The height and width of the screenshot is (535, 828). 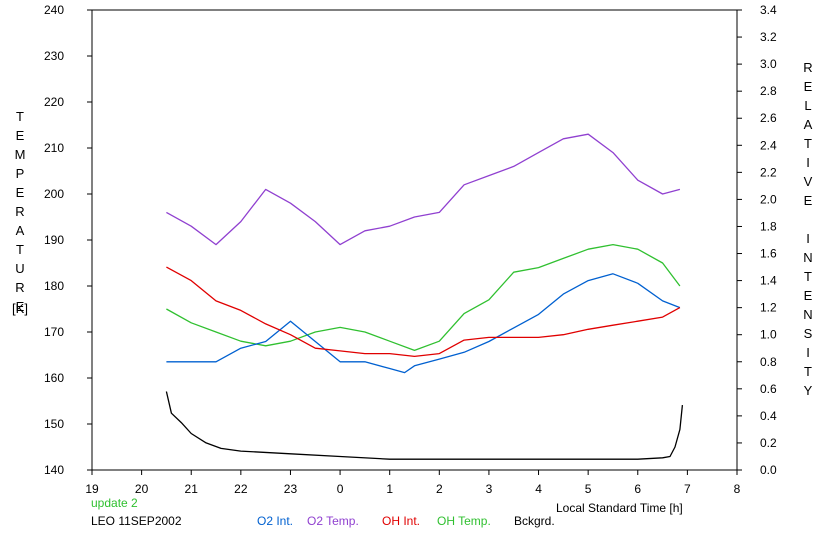 I want to click on series-line-o2-temp, so click(x=423, y=189).